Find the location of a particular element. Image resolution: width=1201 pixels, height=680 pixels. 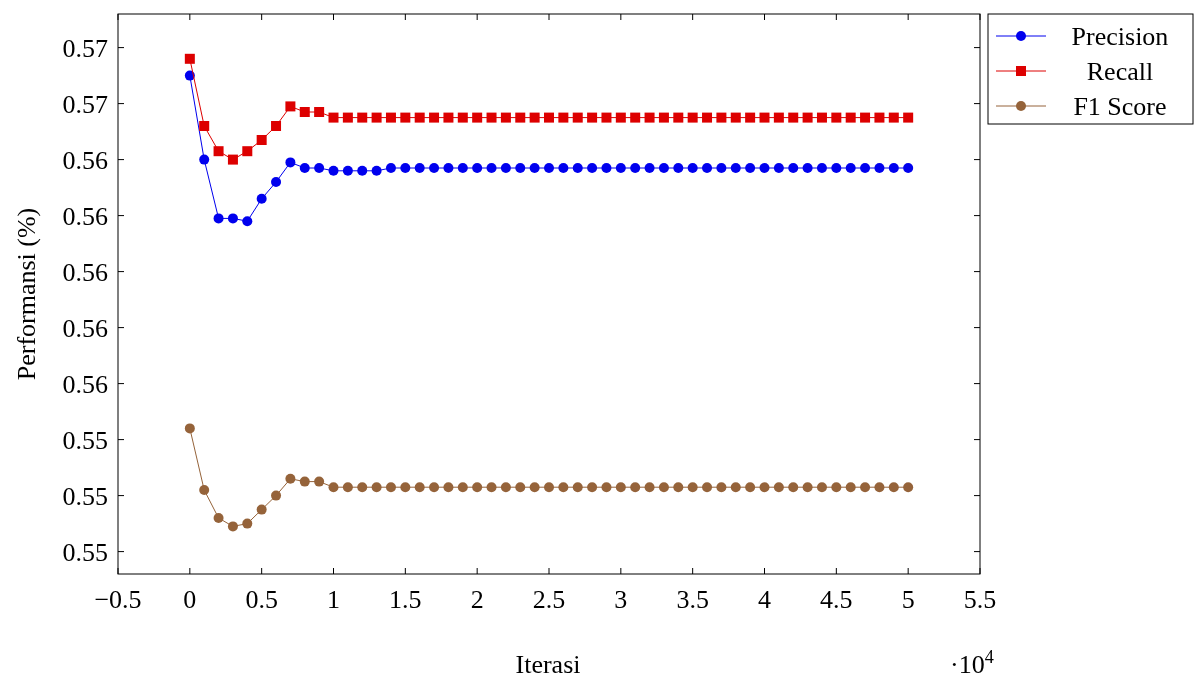

x-tick-label: 4.5 is located at coordinates (836, 599).